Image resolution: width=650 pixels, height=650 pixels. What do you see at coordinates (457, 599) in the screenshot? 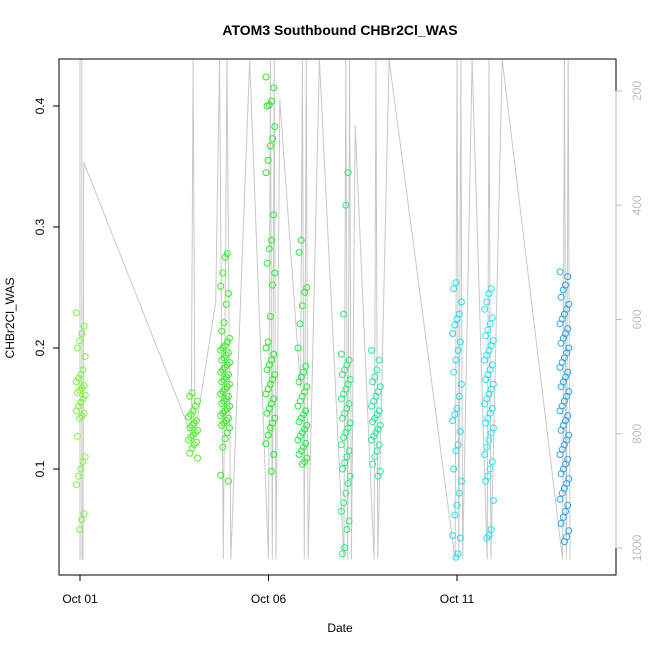
I see `x-tick-label: Oct 11` at bounding box center [457, 599].